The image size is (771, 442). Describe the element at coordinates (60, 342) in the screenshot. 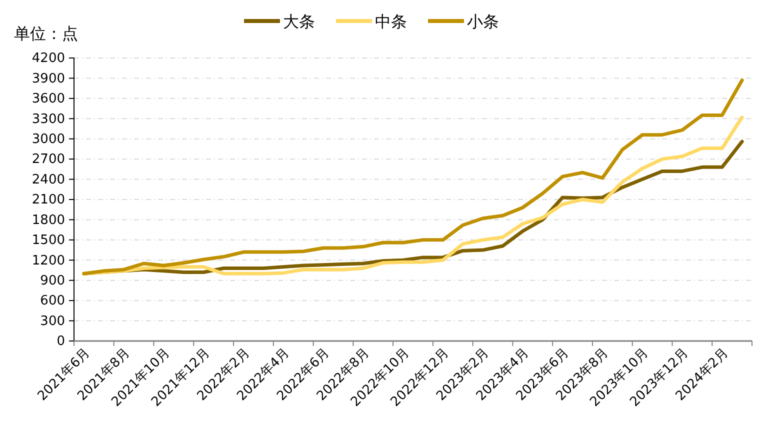

I see `y-tick-label: 0` at that location.